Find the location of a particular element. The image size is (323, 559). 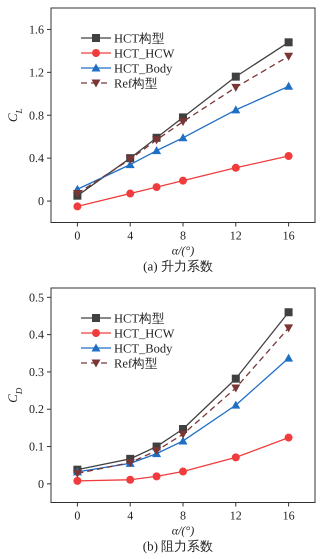

y-tick-label: 0.5 is located at coordinates (36, 297).